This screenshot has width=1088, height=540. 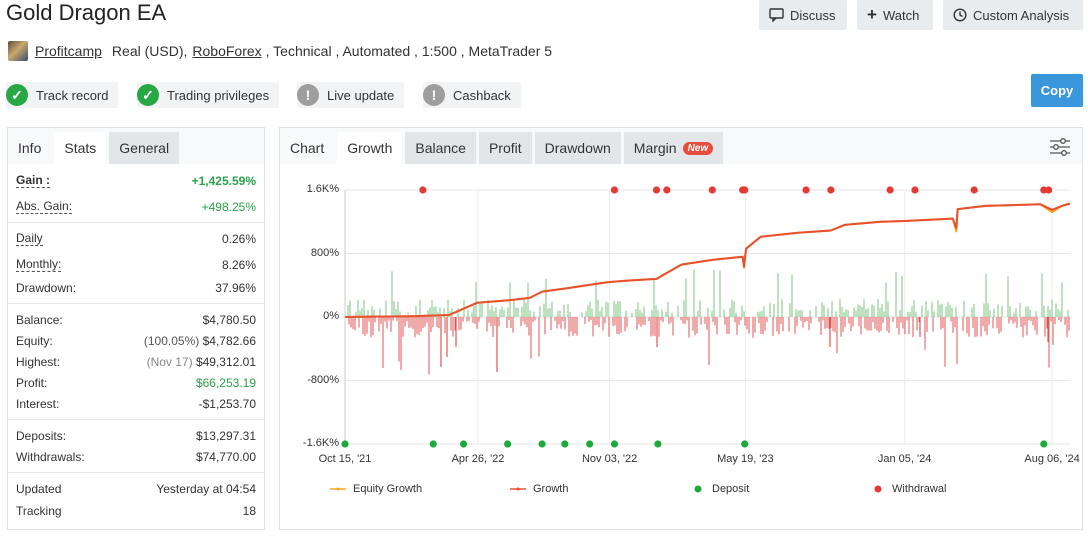 I want to click on discuss-label: Discuss, so click(x=813, y=15).